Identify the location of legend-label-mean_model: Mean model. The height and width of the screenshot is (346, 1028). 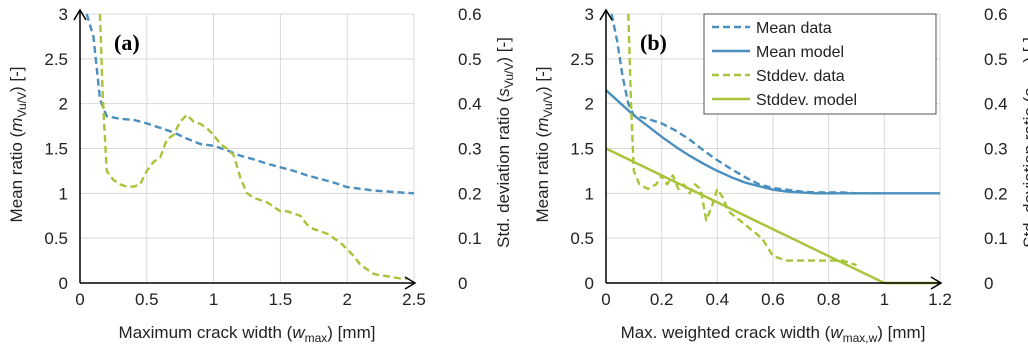
(800, 52).